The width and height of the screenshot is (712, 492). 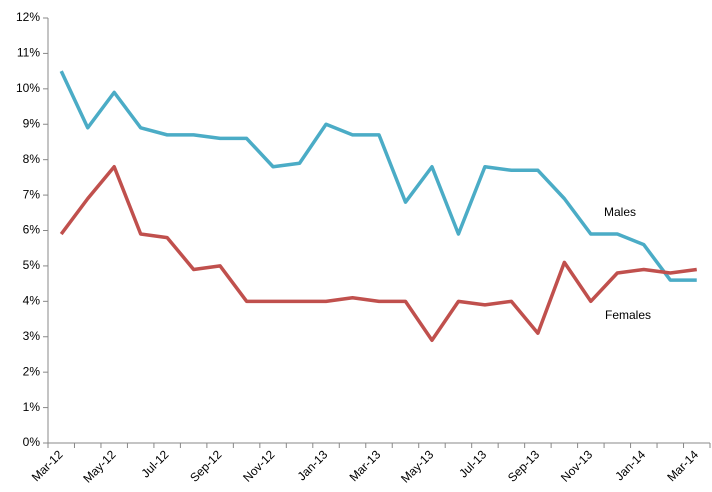 I want to click on series-label: Females, so click(x=628, y=315).